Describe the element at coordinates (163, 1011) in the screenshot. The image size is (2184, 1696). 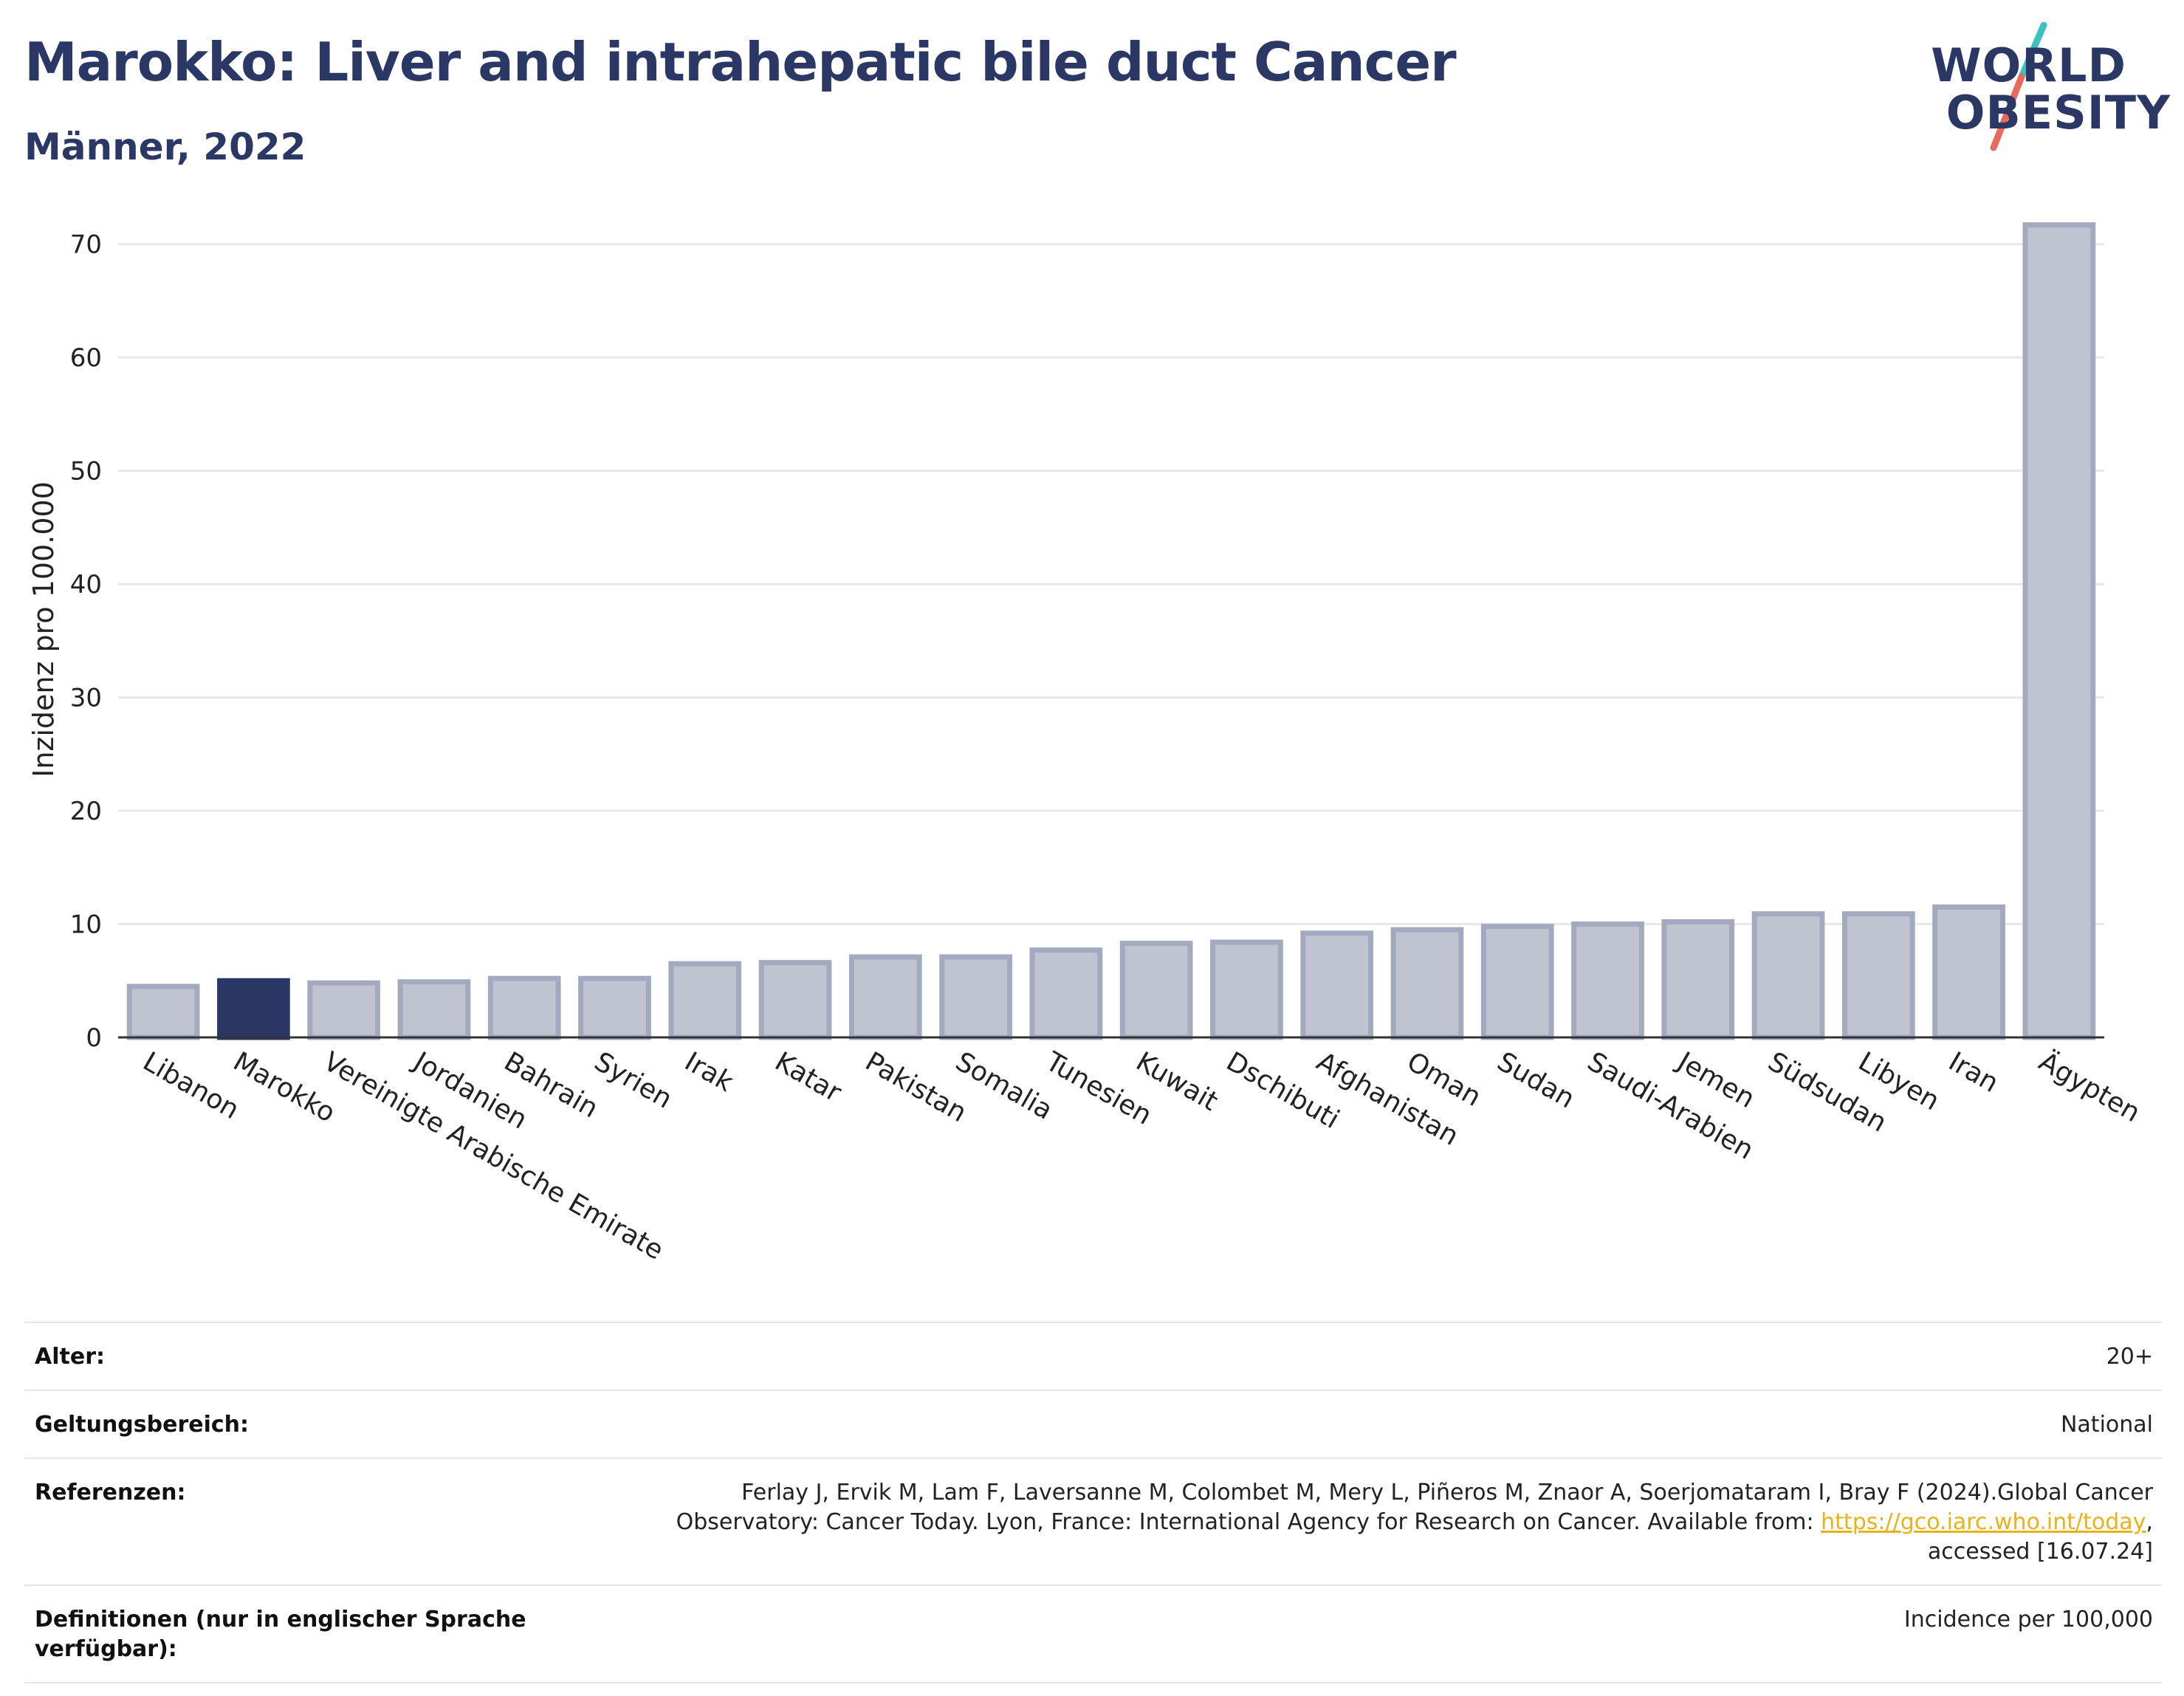
I see `bar-libanon` at that location.